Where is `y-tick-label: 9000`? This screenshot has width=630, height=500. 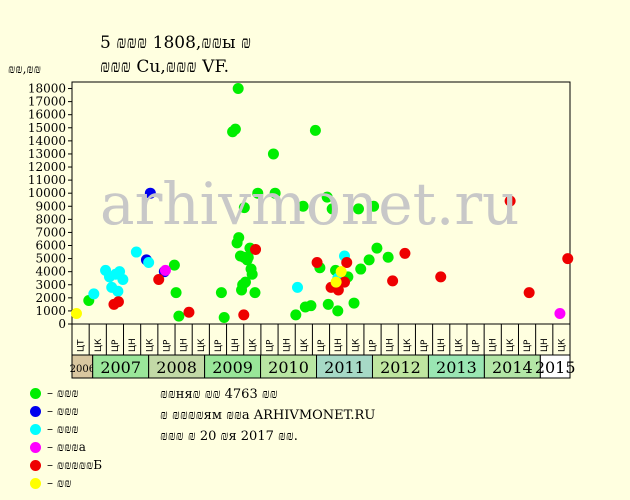 y-tick-label: 9000 is located at coordinates (50, 206).